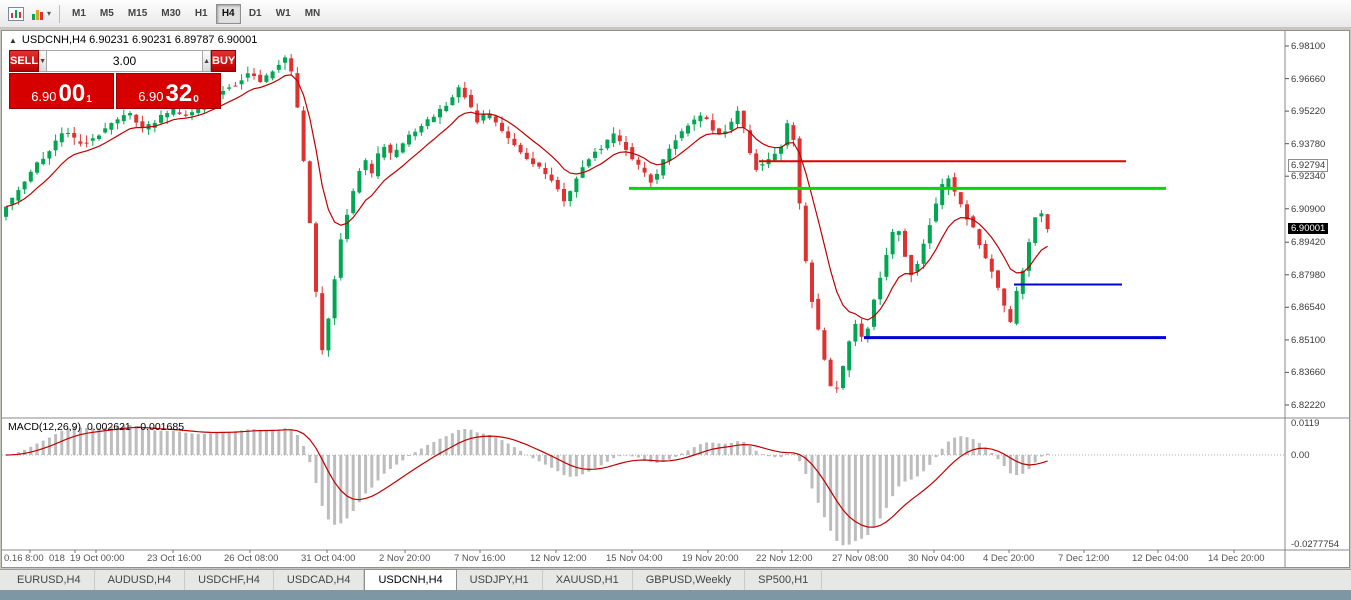 This screenshot has height=600, width=1351. I want to click on date-axis-label: 30 Nov 04:00, so click(936, 558).